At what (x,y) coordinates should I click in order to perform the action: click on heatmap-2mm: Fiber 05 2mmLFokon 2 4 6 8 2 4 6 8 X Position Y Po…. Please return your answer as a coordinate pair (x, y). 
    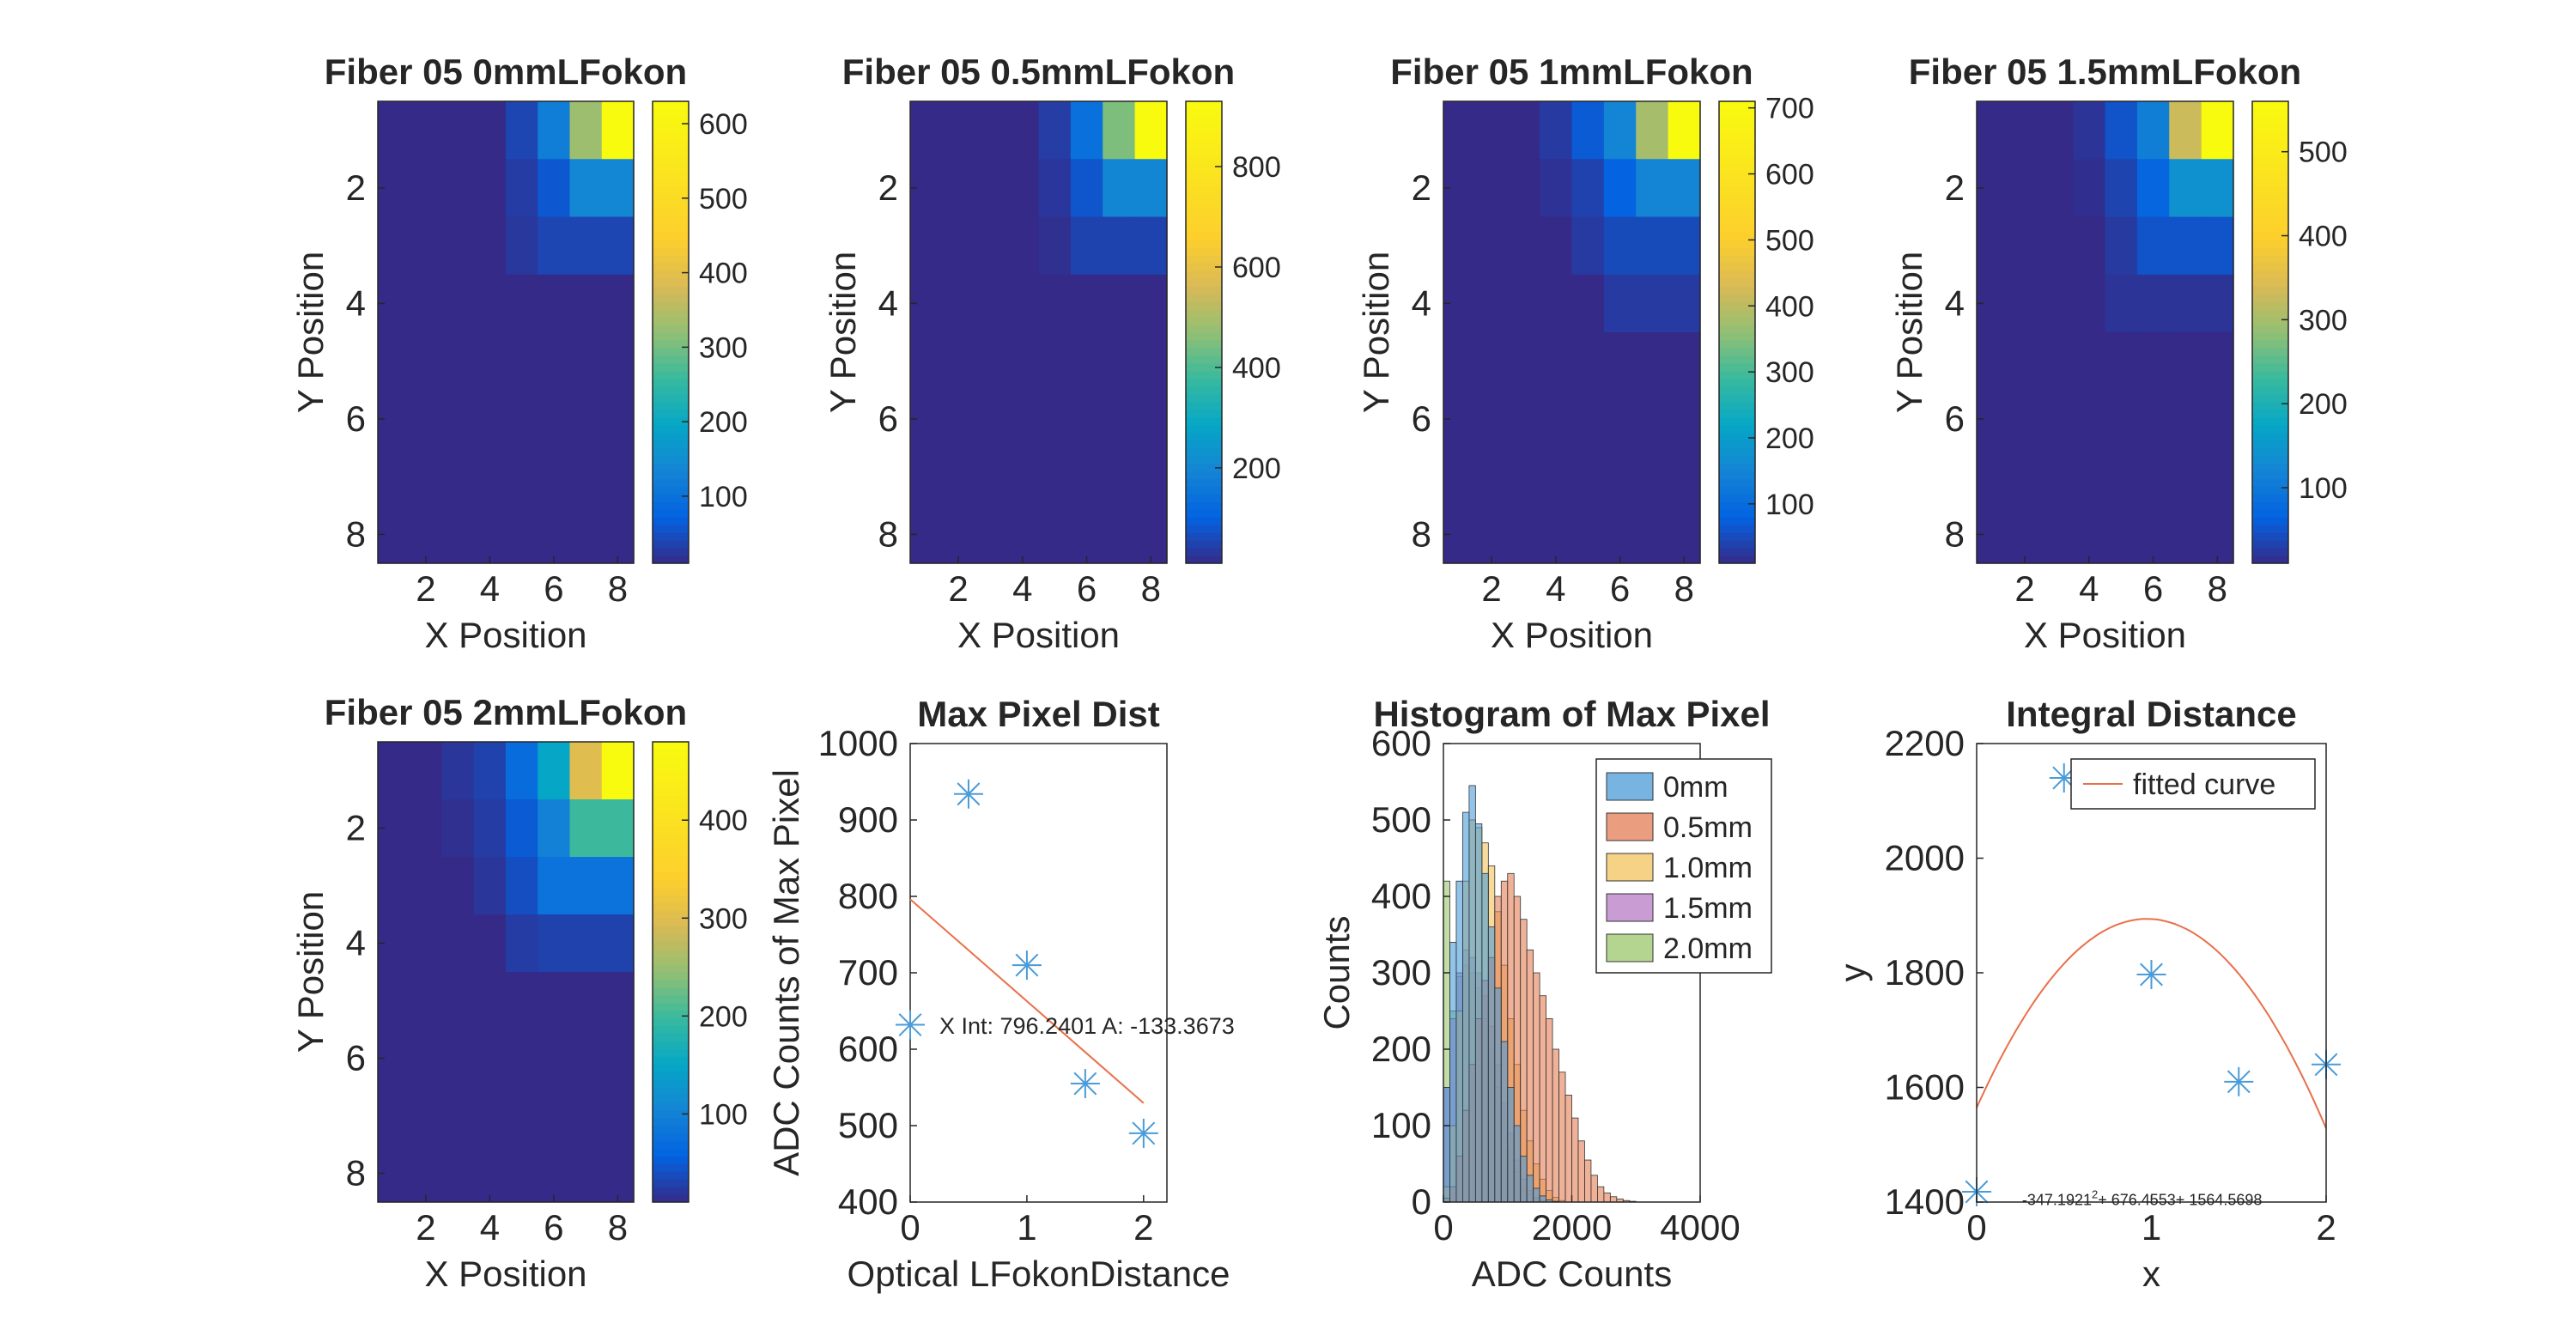
    Looking at the image, I should click on (519, 993).